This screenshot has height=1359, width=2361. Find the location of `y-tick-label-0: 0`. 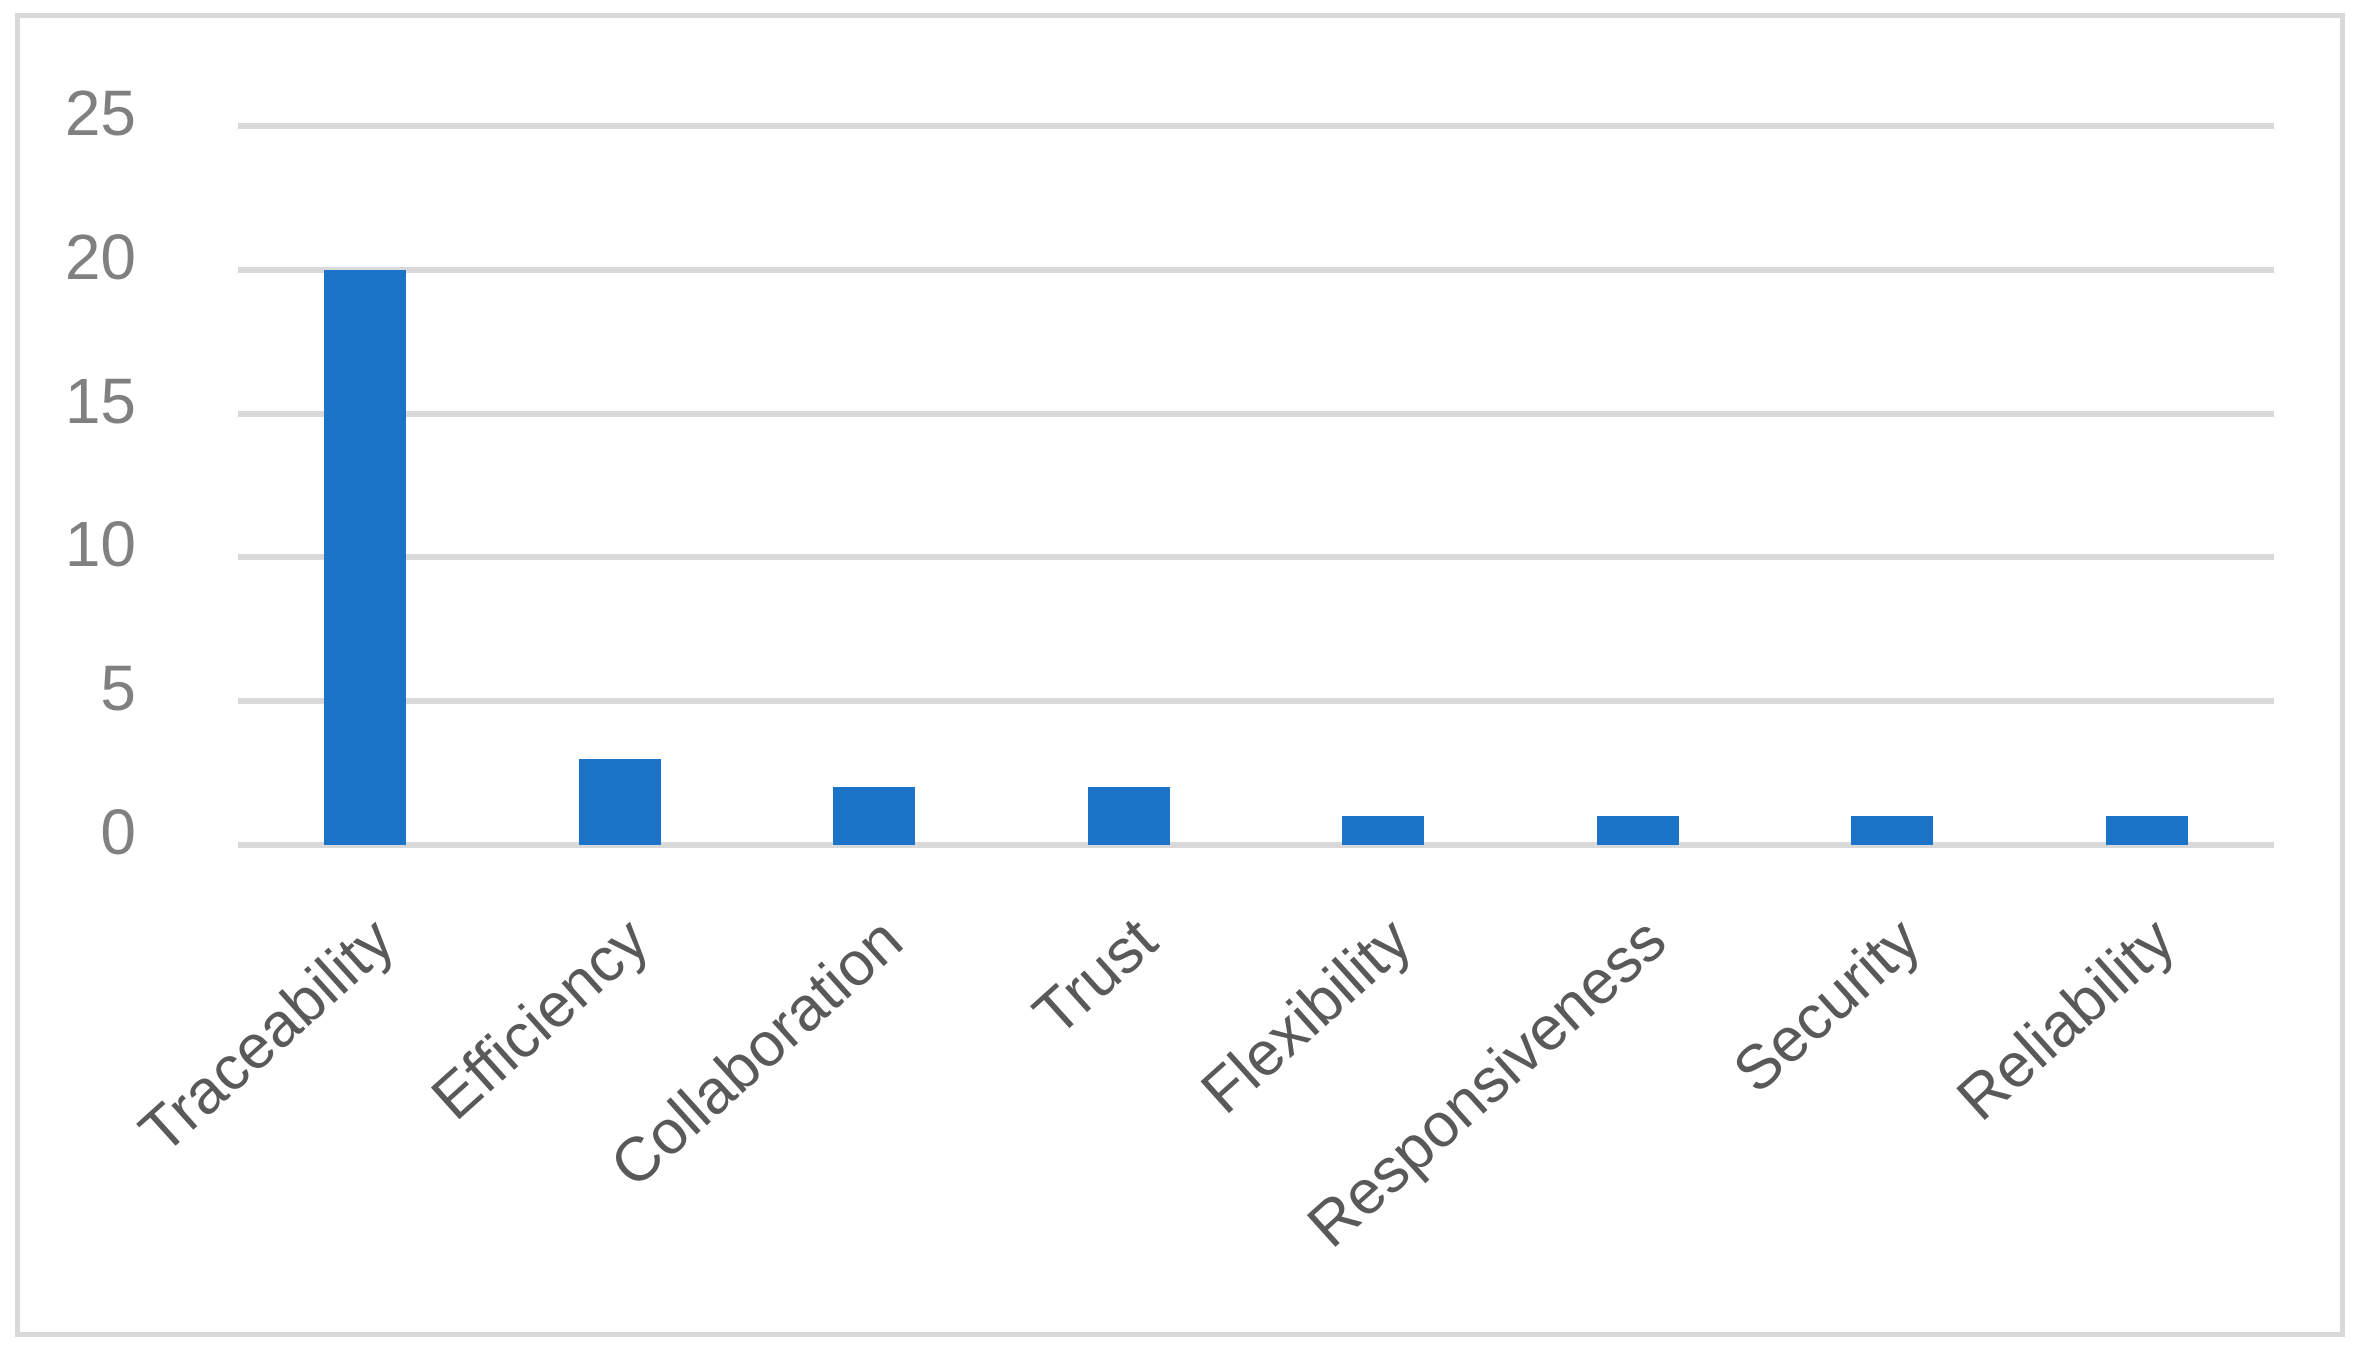

y-tick-label-0: 0 is located at coordinates (118, 832).